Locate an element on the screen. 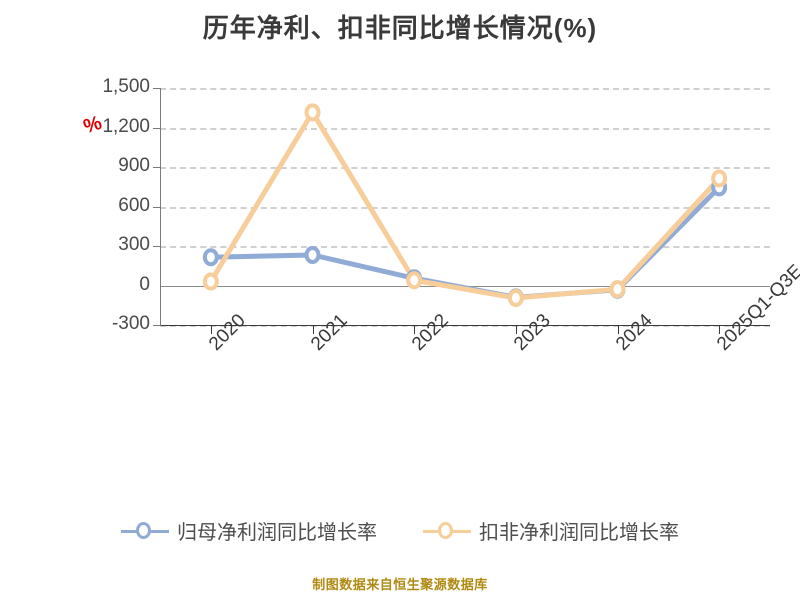 The height and width of the screenshot is (600, 800). legend-item: 扣非净利润同比增长率 is located at coordinates (551, 530).